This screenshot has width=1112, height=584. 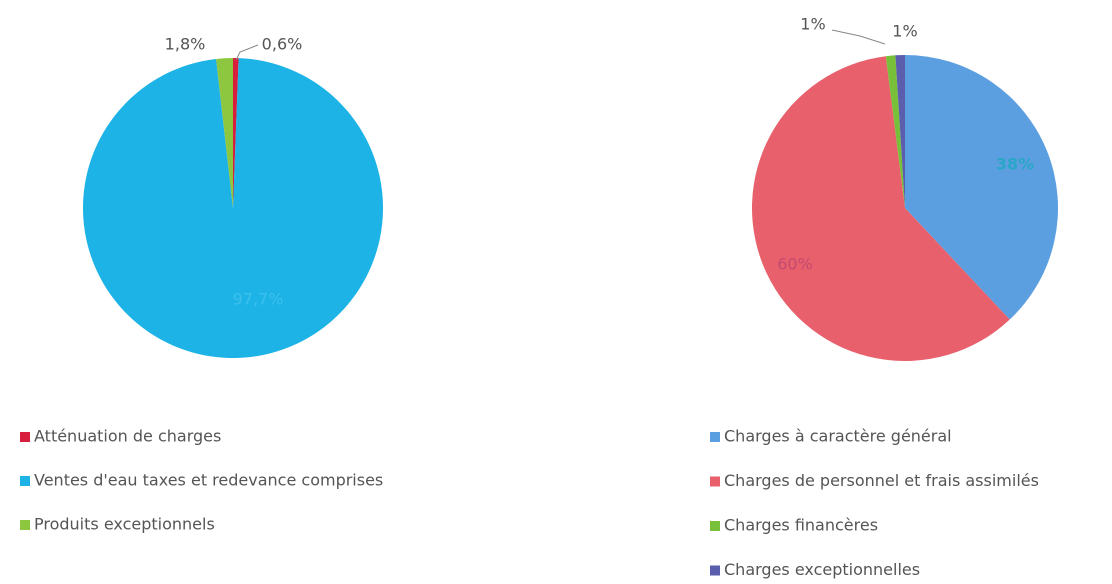 I want to click on data-label: 60%, so click(x=795, y=264).